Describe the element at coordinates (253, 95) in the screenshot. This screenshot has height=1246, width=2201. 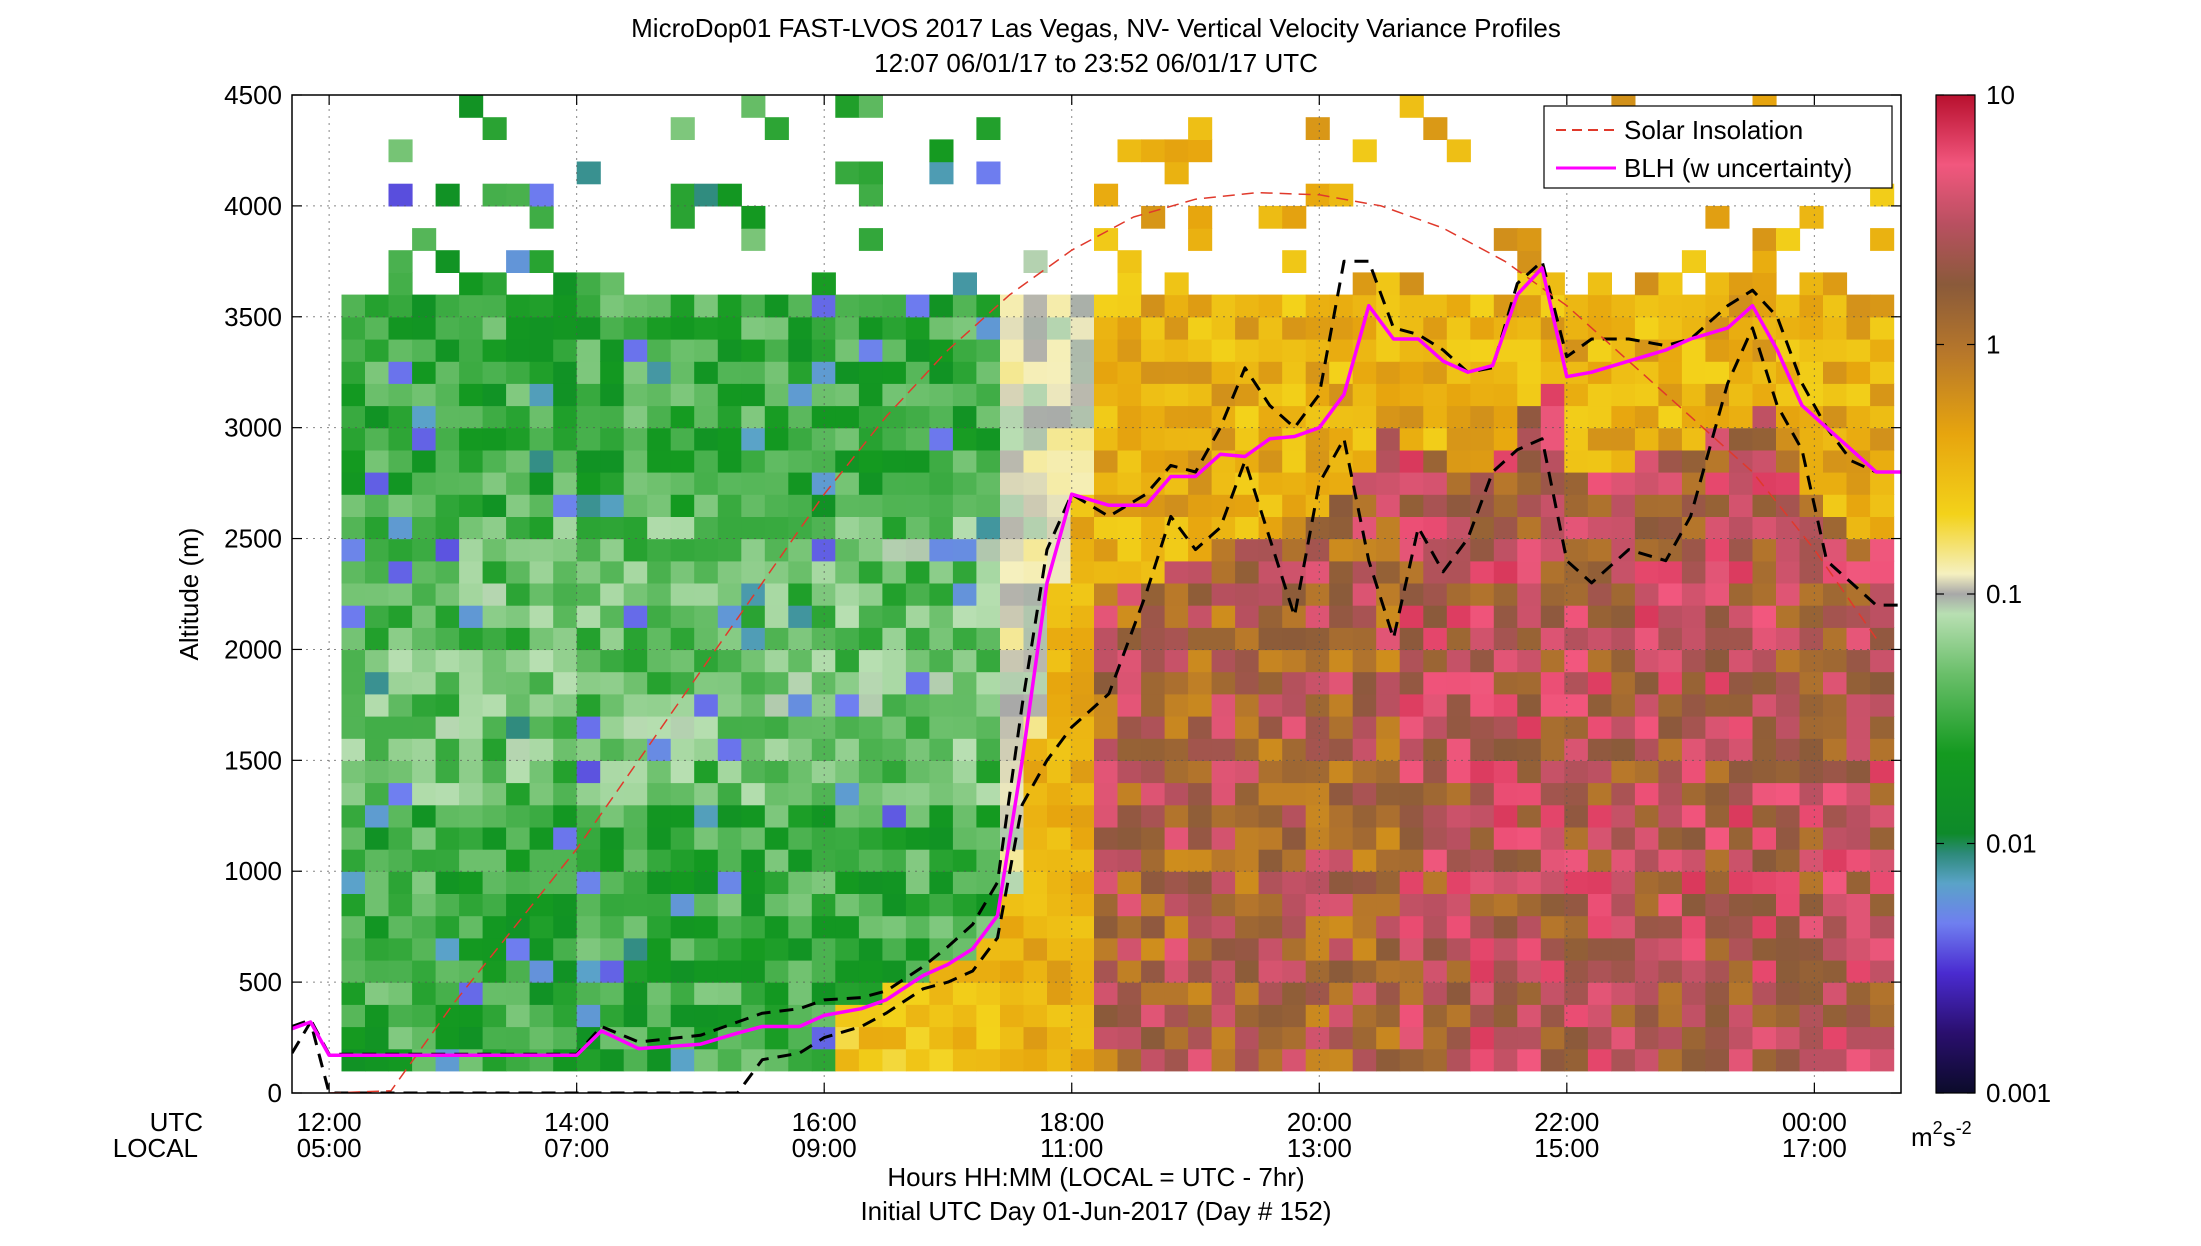
I see `y-tick-label: 4500` at that location.